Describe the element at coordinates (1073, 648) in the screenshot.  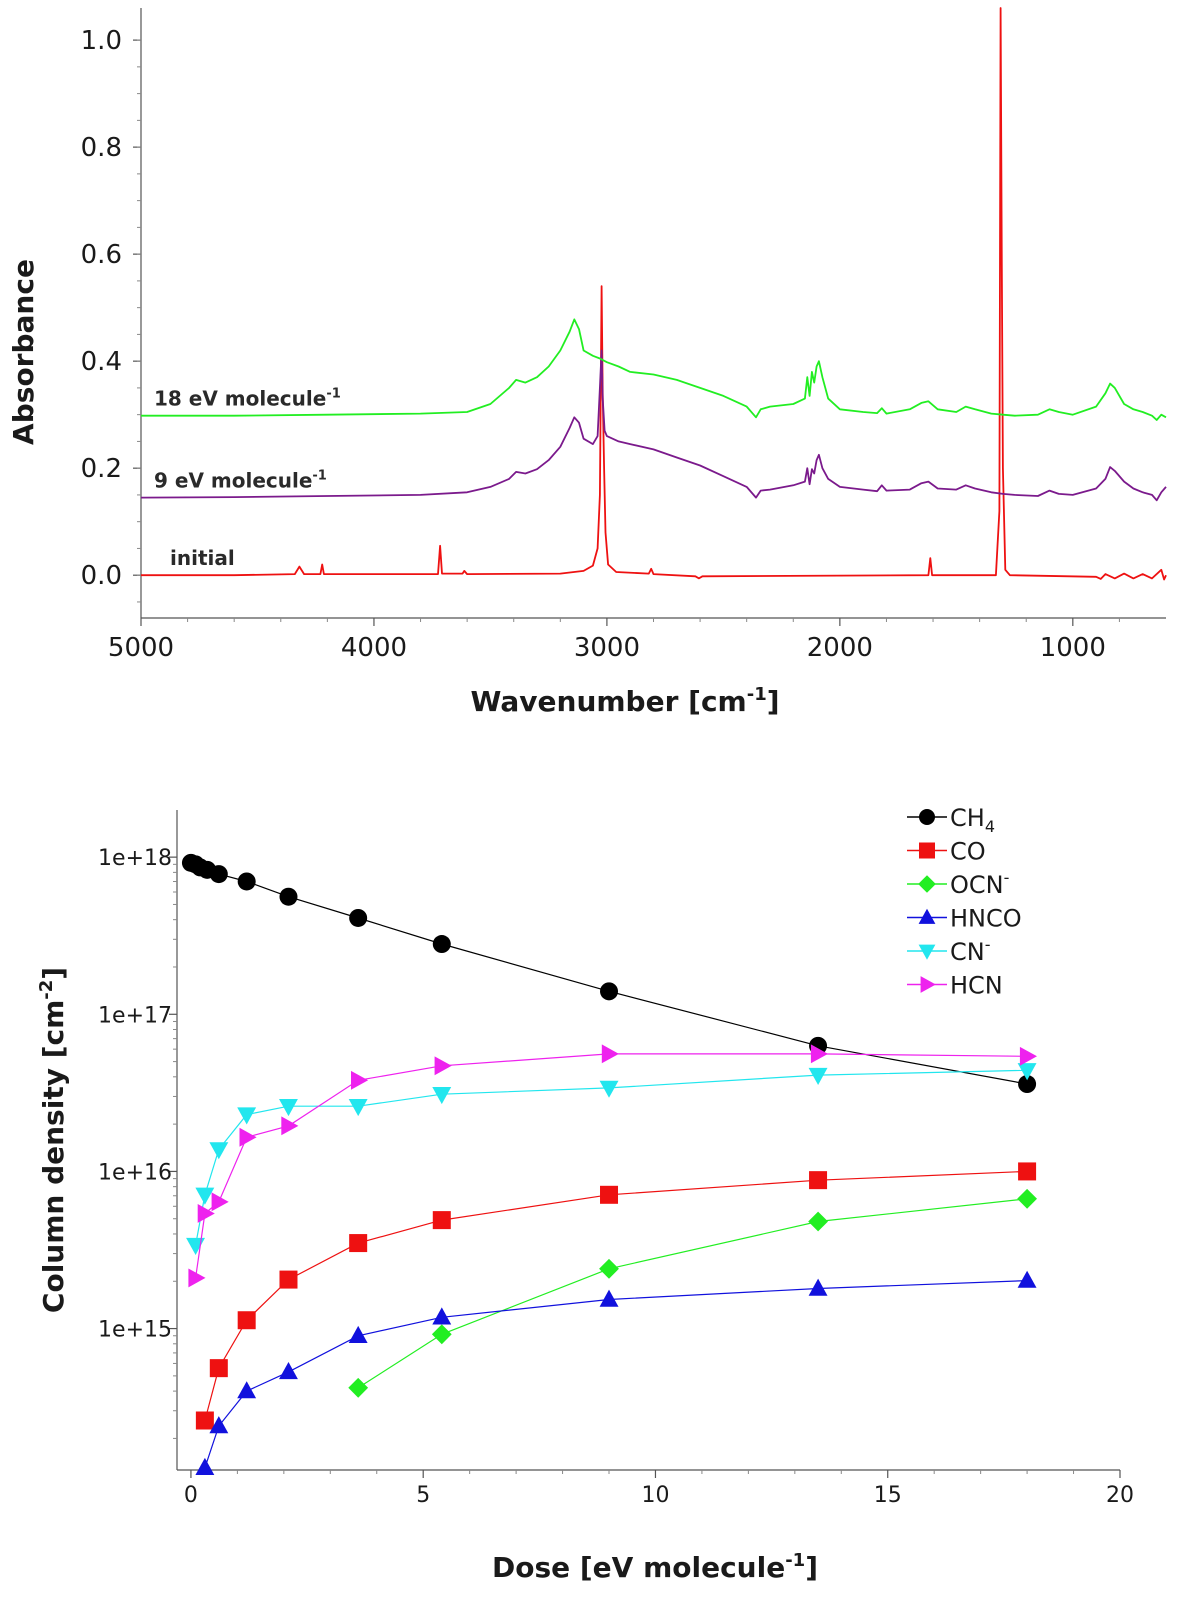
I see `x-tick-label: 1000` at that location.